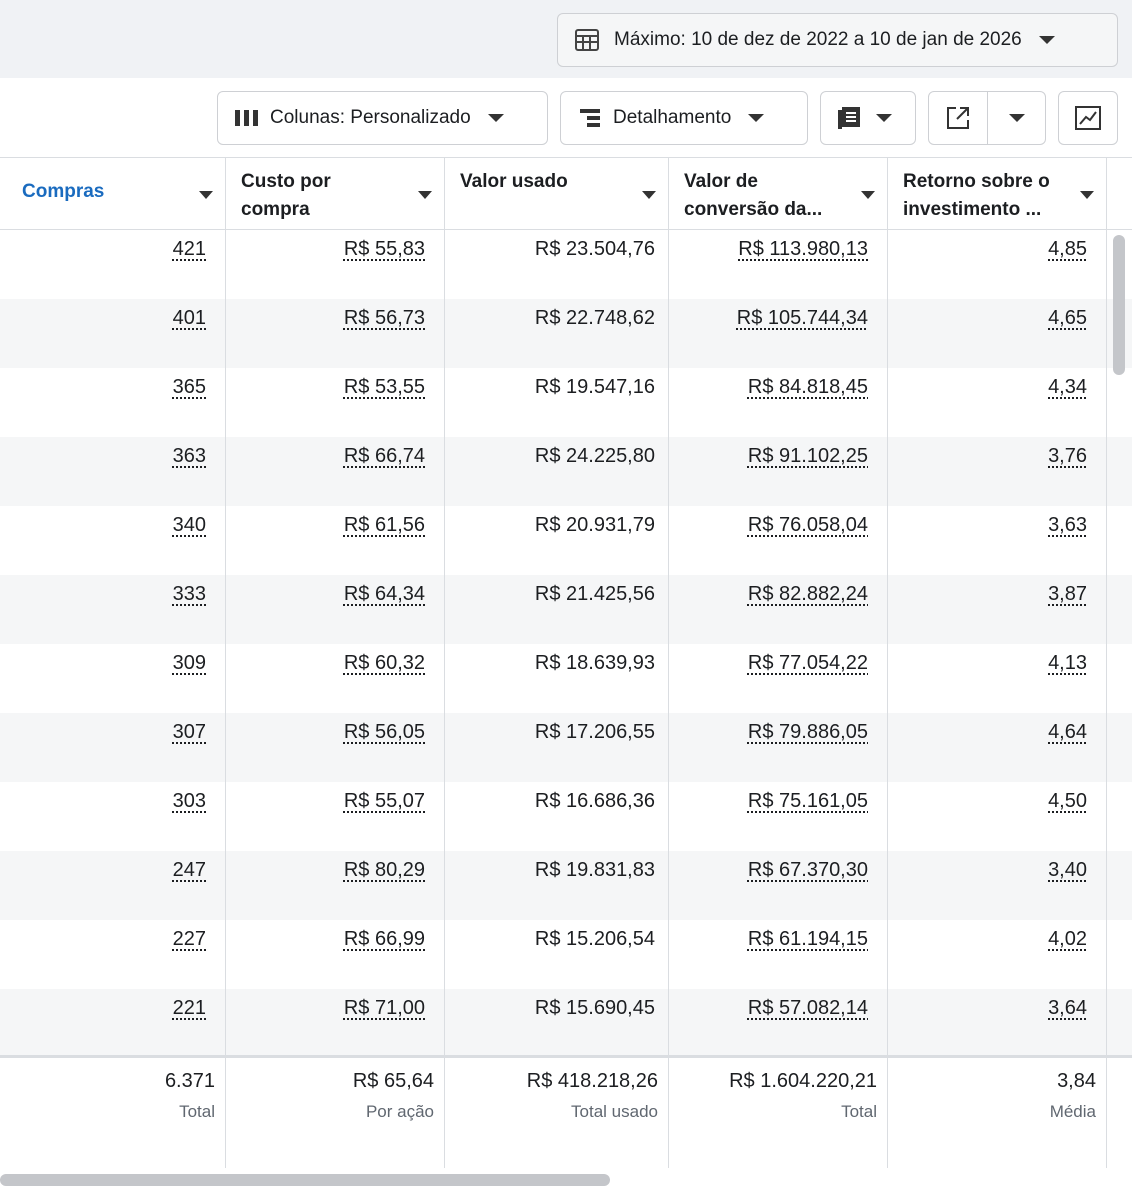 This screenshot has width=1132, height=1194. I want to click on table-cell: 401, so click(189, 318).